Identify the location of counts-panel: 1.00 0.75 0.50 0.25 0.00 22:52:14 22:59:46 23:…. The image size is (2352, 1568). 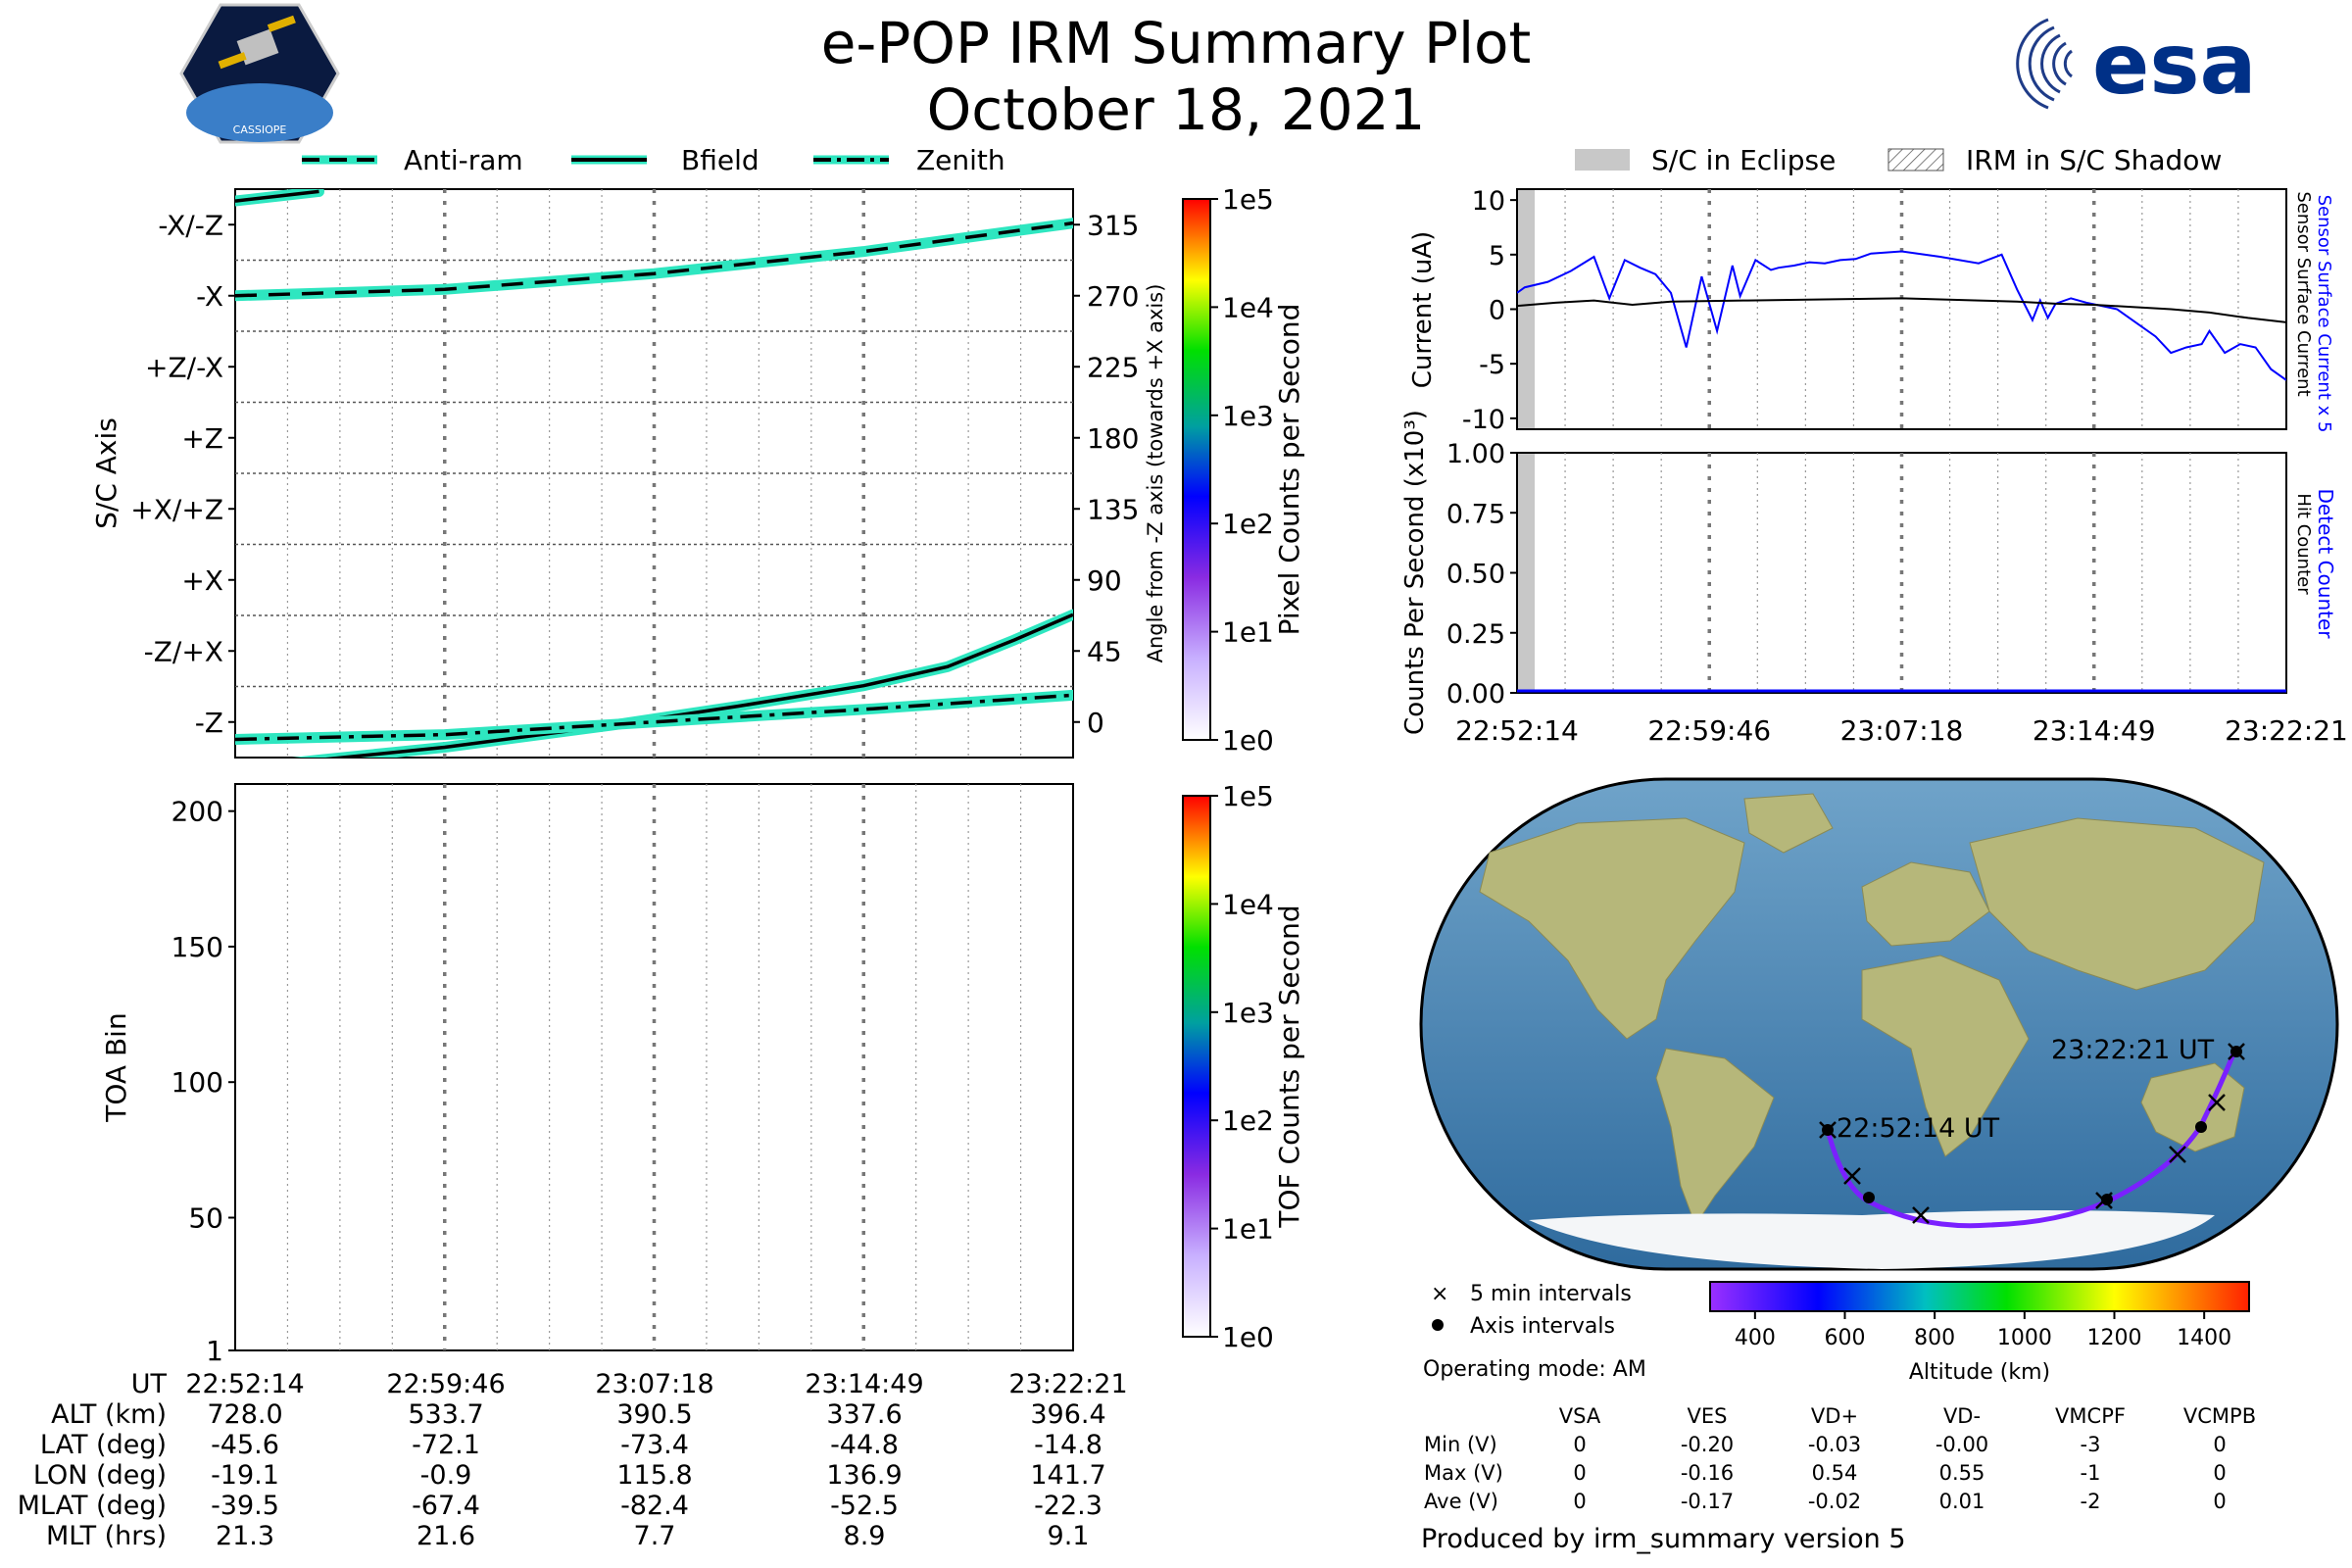
(1874, 578).